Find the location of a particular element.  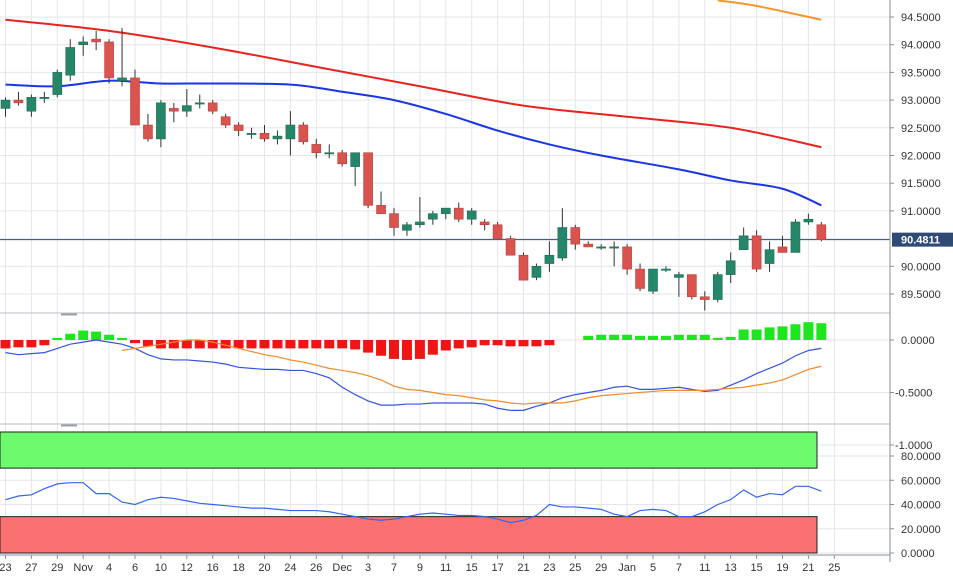

rsi-axis-label: 40.0000 is located at coordinates (921, 506).